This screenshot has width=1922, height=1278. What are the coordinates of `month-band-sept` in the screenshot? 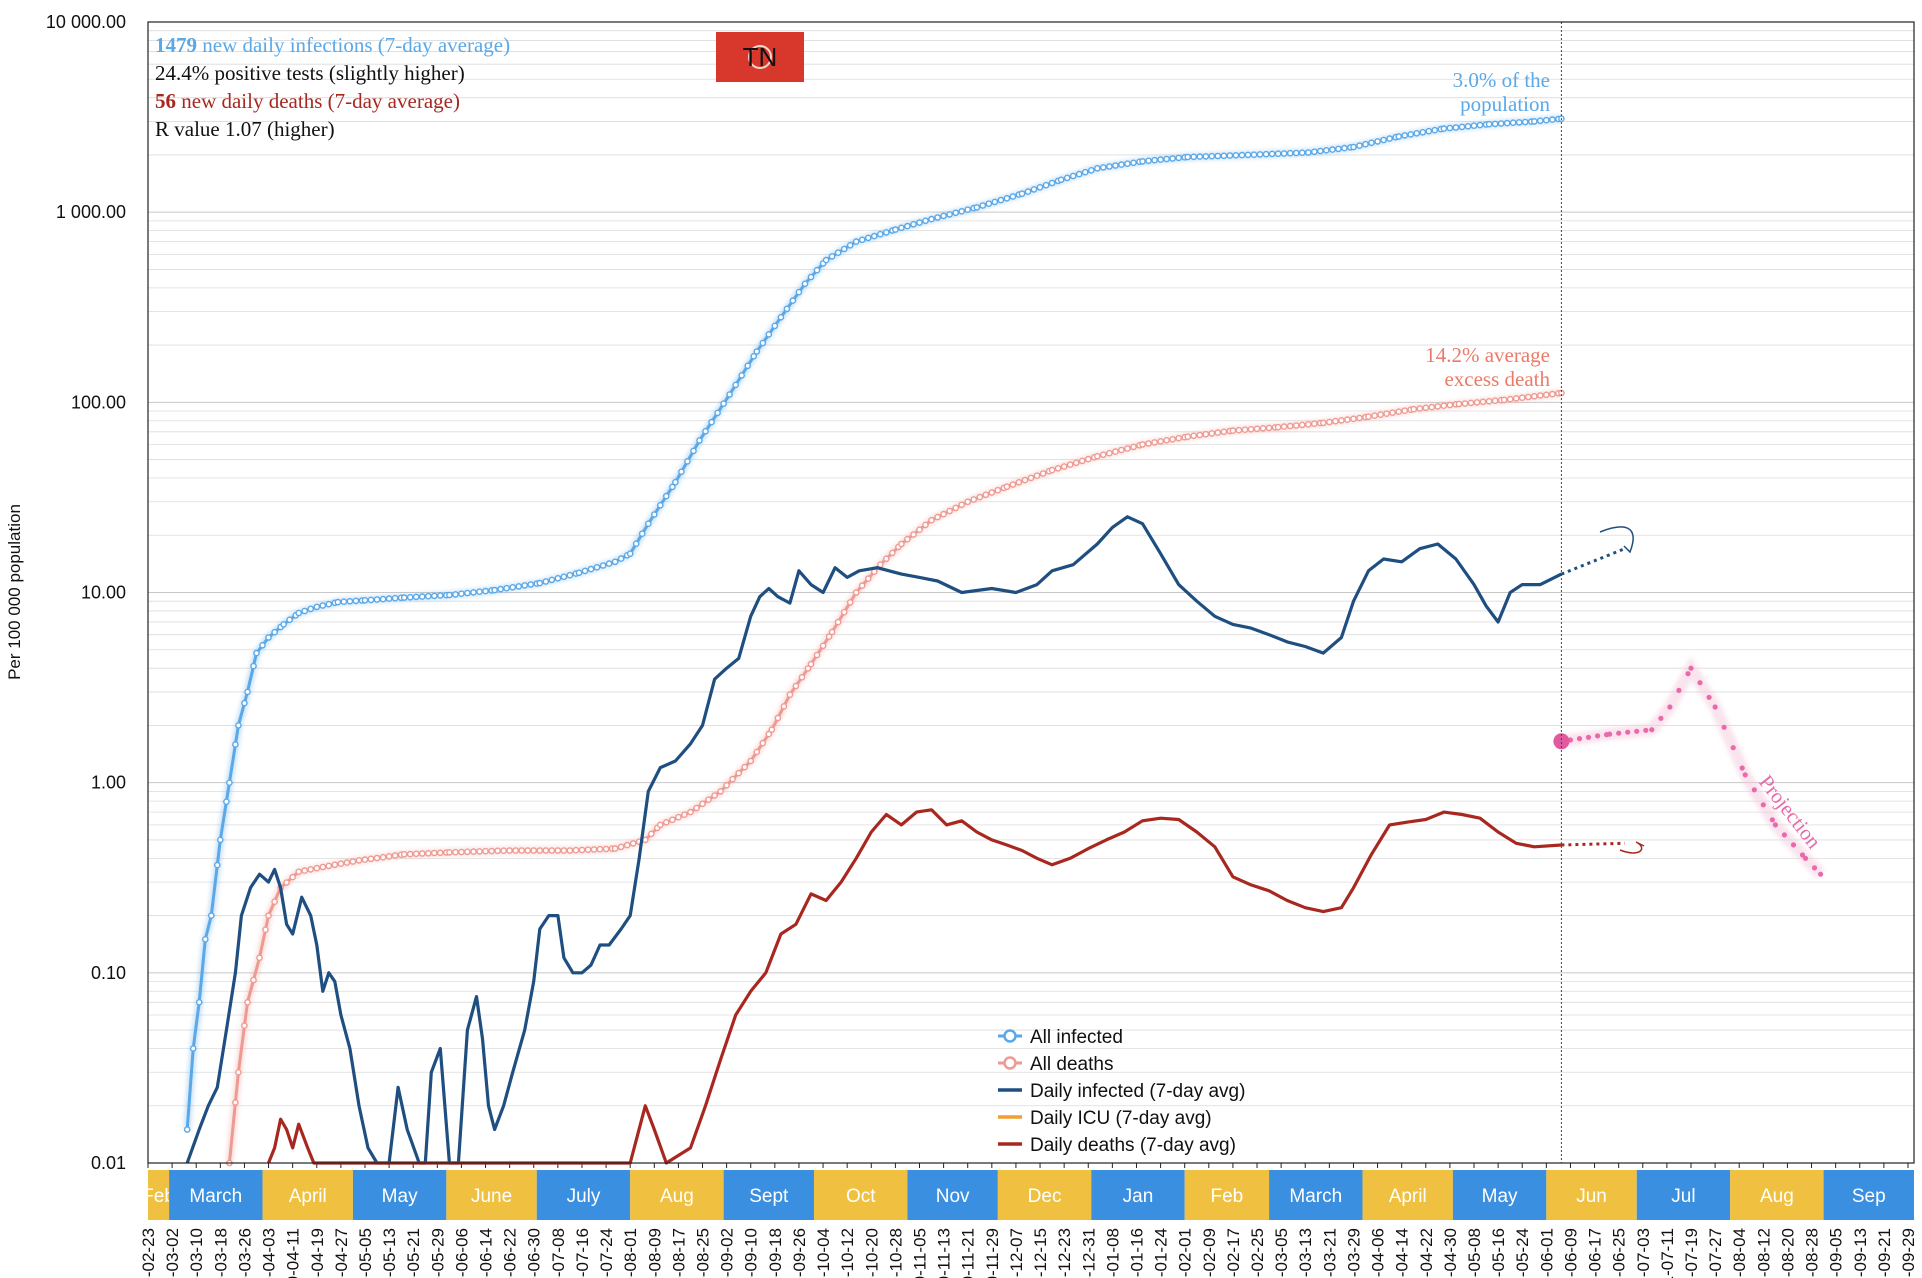 It's located at (769, 1195).